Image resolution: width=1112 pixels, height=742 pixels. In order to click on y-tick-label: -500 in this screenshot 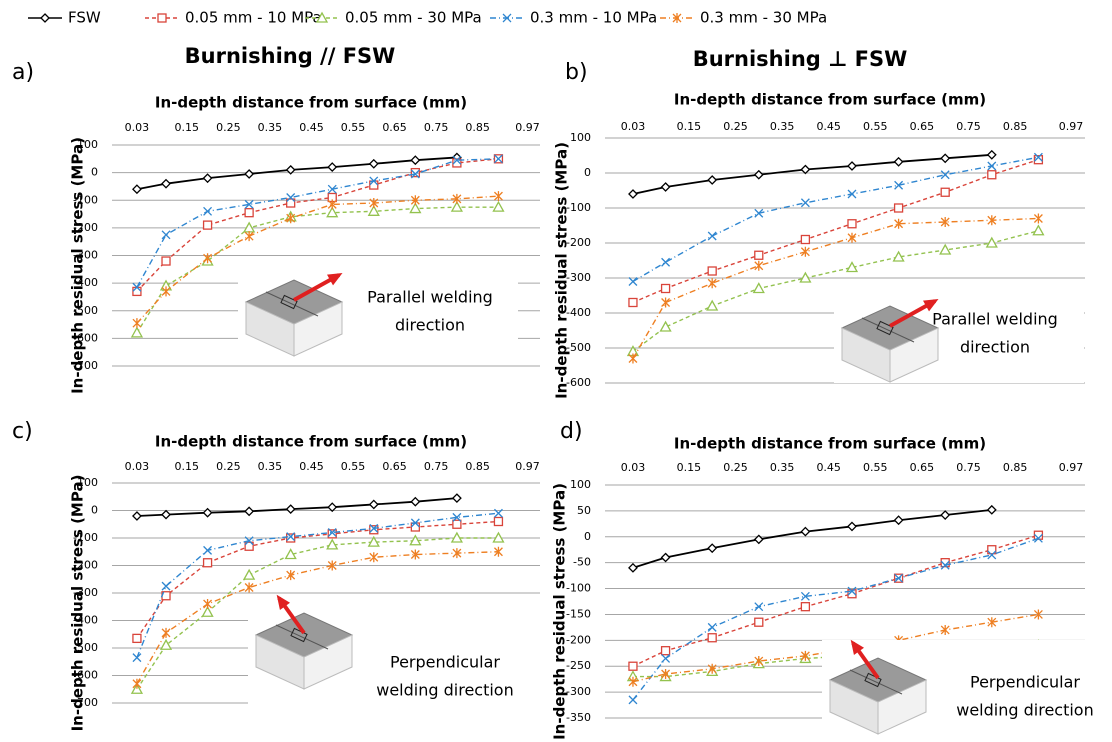, I will do `click(85, 647)`.